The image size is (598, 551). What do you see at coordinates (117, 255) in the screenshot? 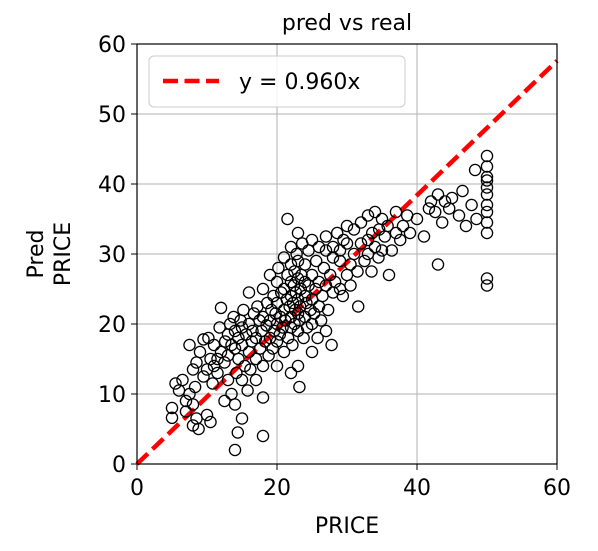
I see `y-axis-ticks: 0 10 20 30 40 50 60` at bounding box center [117, 255].